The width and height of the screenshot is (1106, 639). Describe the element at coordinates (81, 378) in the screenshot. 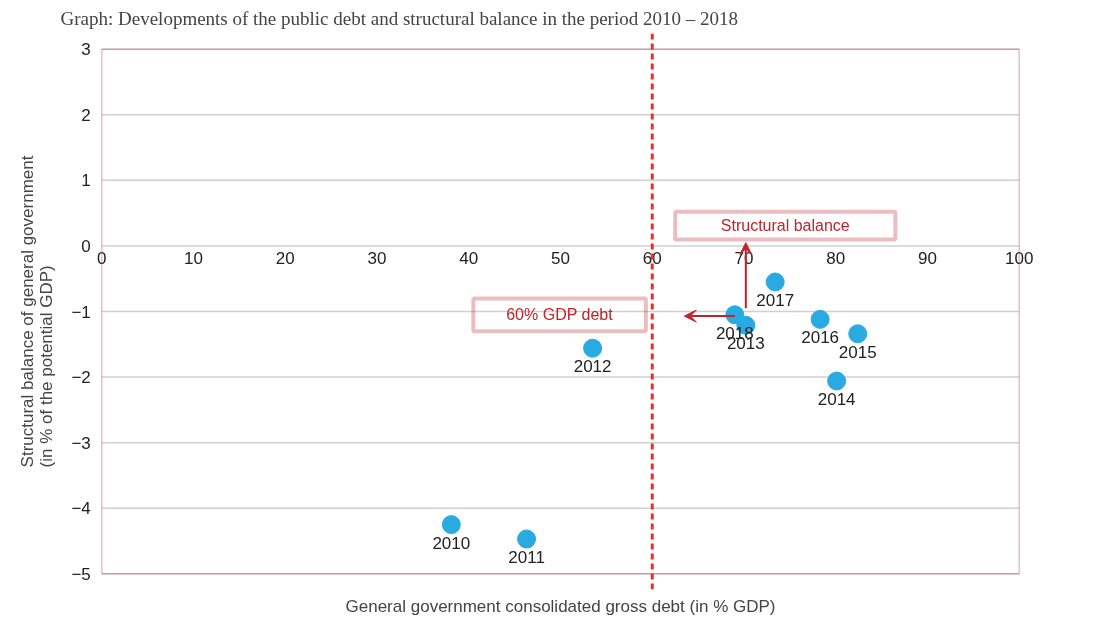

I see `y-tick-label: −2` at that location.